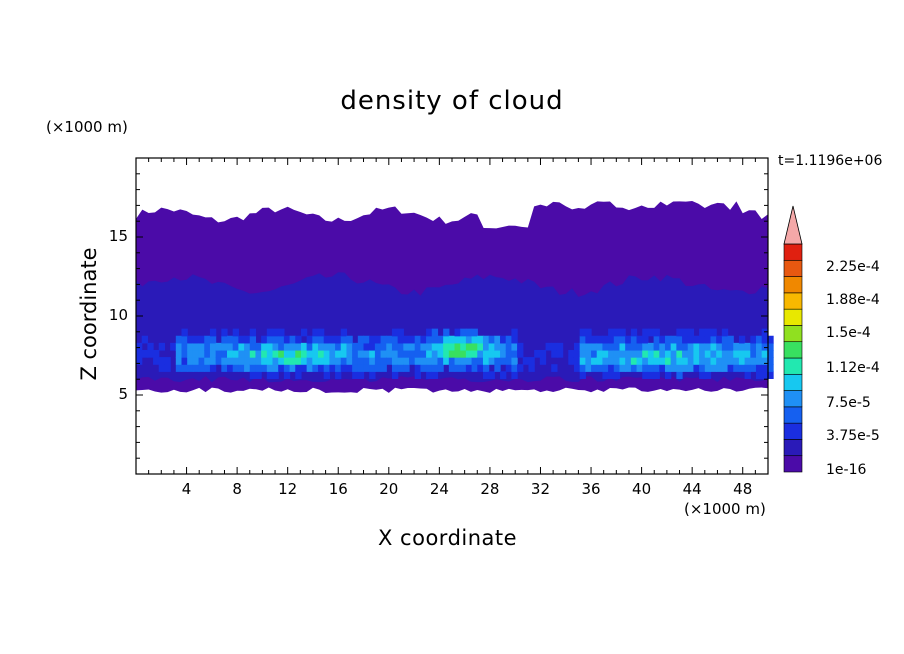 The height and width of the screenshot is (654, 904). I want to click on colorbar-label: 3.75e-5, so click(853, 436).